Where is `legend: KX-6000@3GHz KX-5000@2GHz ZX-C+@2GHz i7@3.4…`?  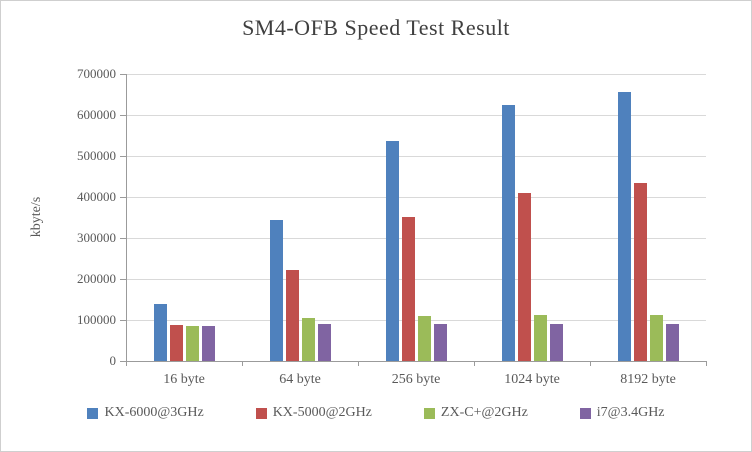
legend: KX-6000@3GHz KX-5000@2GHz ZX-C+@2GHz i7@3.4… is located at coordinates (376, 413).